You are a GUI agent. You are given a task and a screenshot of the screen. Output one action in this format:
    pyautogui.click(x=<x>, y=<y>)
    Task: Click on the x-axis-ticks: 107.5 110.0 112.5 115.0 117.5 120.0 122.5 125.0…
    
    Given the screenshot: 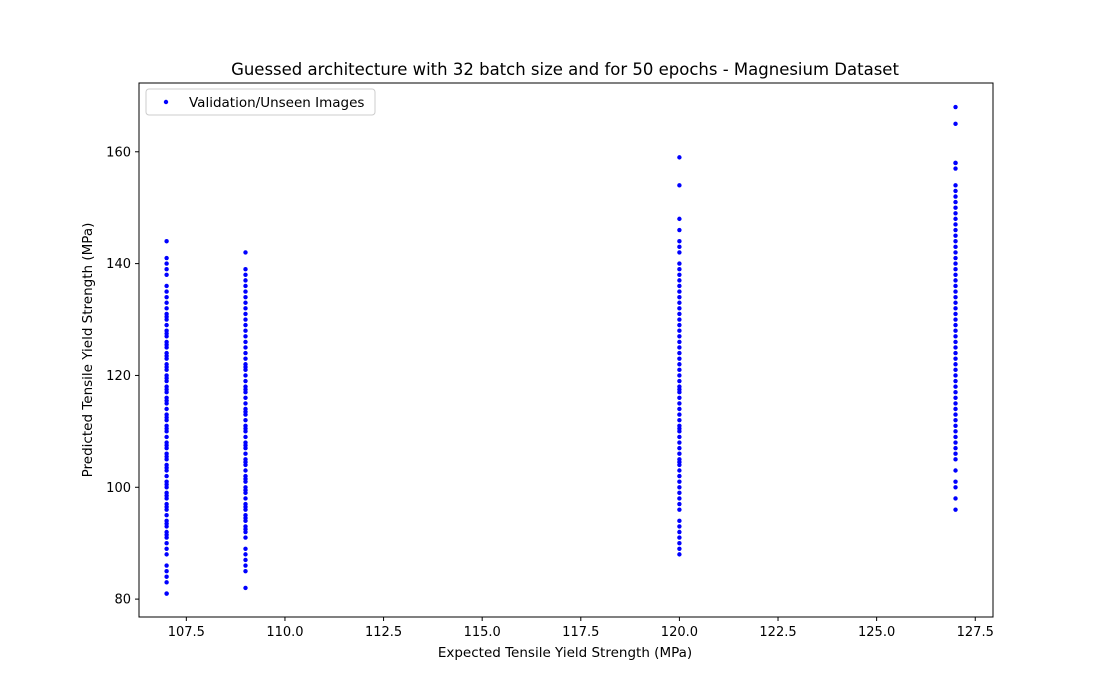 What is the action you would take?
    pyautogui.click(x=581, y=628)
    